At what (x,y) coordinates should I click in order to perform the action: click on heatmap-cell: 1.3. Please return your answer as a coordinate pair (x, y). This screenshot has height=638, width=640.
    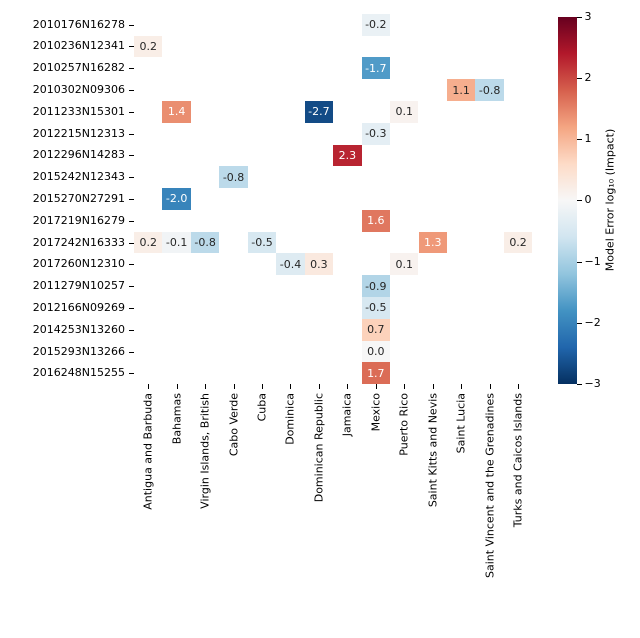
    Looking at the image, I should click on (432, 242).